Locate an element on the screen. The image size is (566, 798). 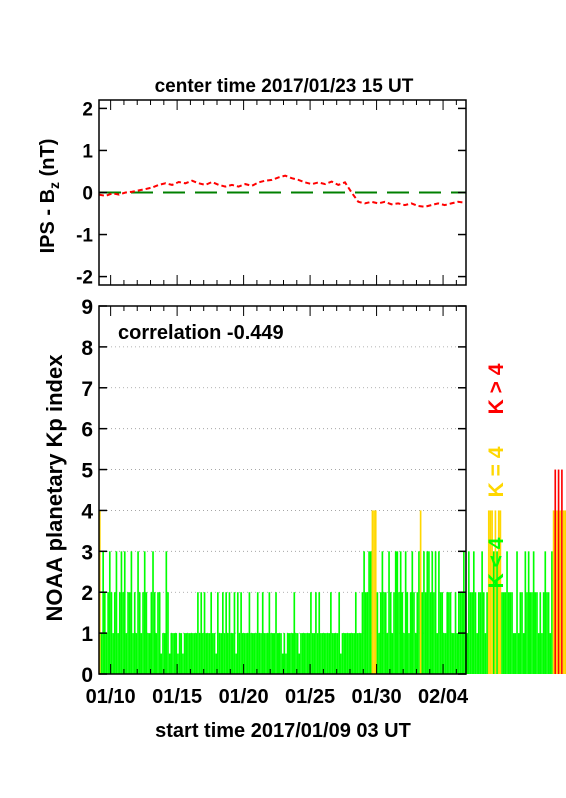
kp-ytick-label: 6 is located at coordinates (87, 430).